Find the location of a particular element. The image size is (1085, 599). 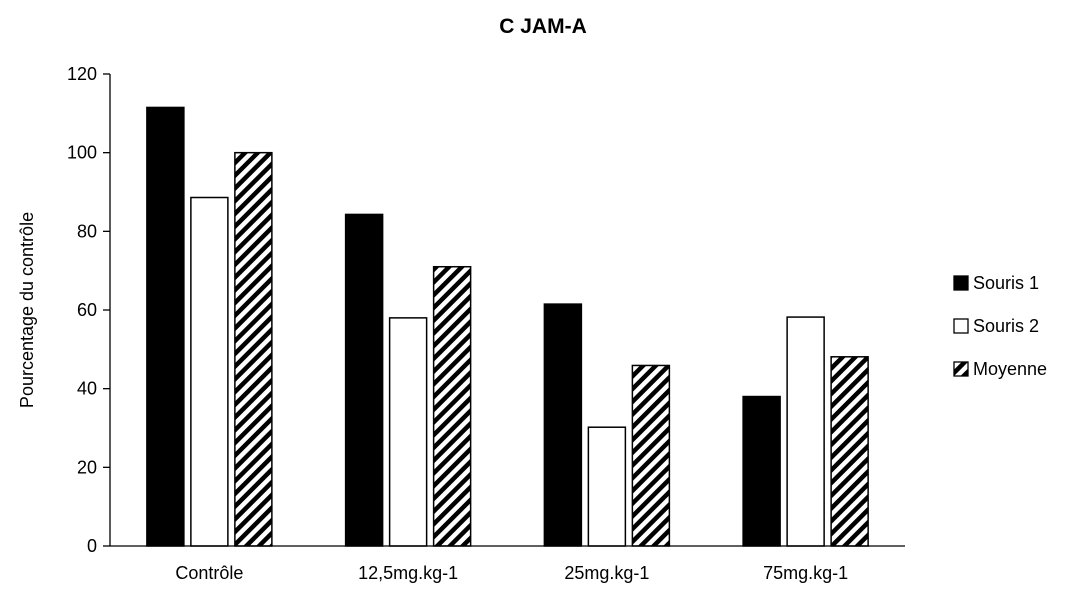

y-tick-label: 60 is located at coordinates (87, 310).